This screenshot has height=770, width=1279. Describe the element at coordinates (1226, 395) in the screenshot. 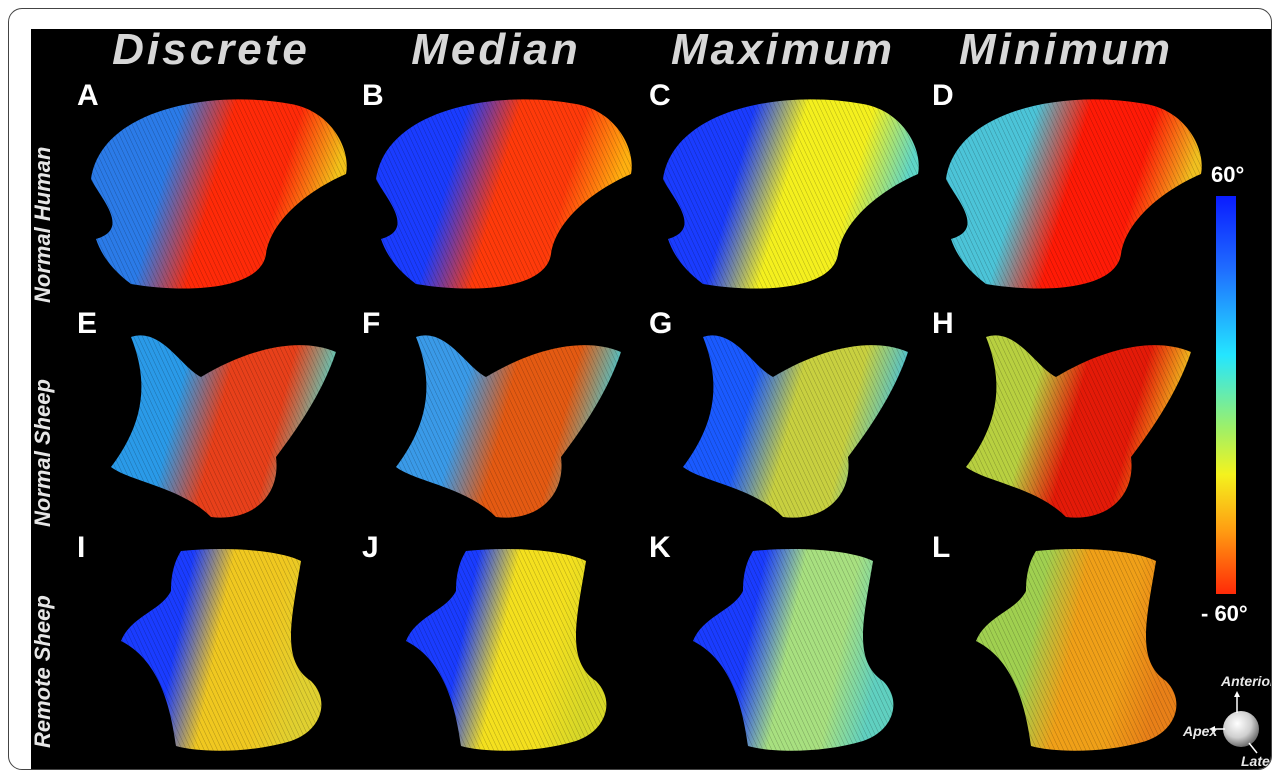

I see `colorbar` at that location.